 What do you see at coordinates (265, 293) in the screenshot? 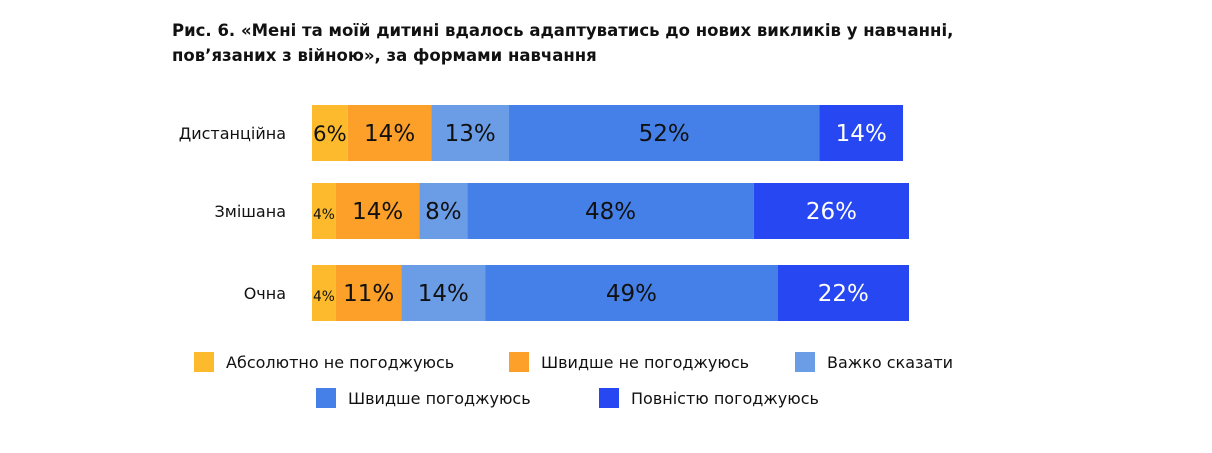
I see `category-label-2: Очна` at bounding box center [265, 293].